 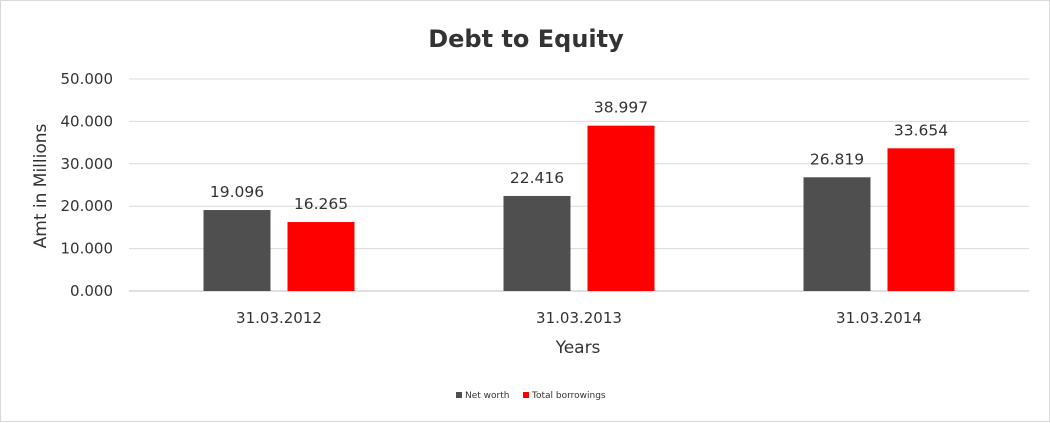 What do you see at coordinates (621, 108) in the screenshot?
I see `data-label: 38.997` at bounding box center [621, 108].